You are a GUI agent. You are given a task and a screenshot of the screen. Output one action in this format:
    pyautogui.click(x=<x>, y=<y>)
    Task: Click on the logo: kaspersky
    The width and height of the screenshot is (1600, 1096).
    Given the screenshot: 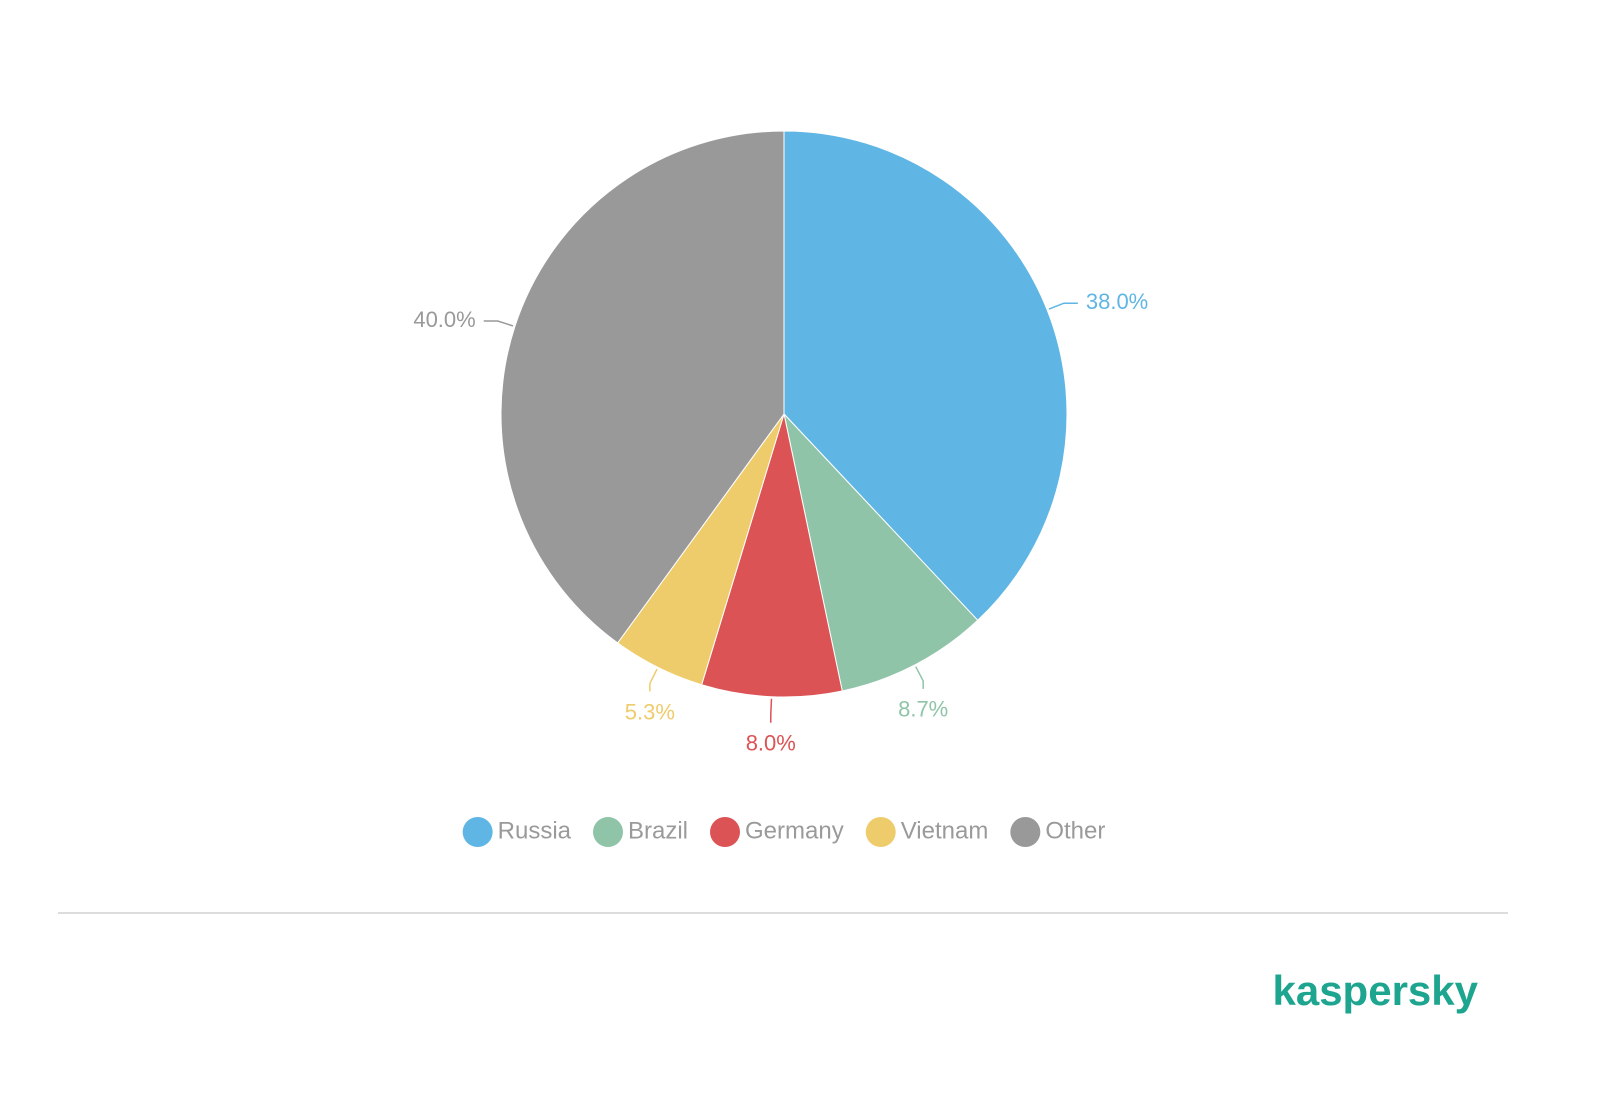 What is the action you would take?
    pyautogui.click(x=1375, y=990)
    